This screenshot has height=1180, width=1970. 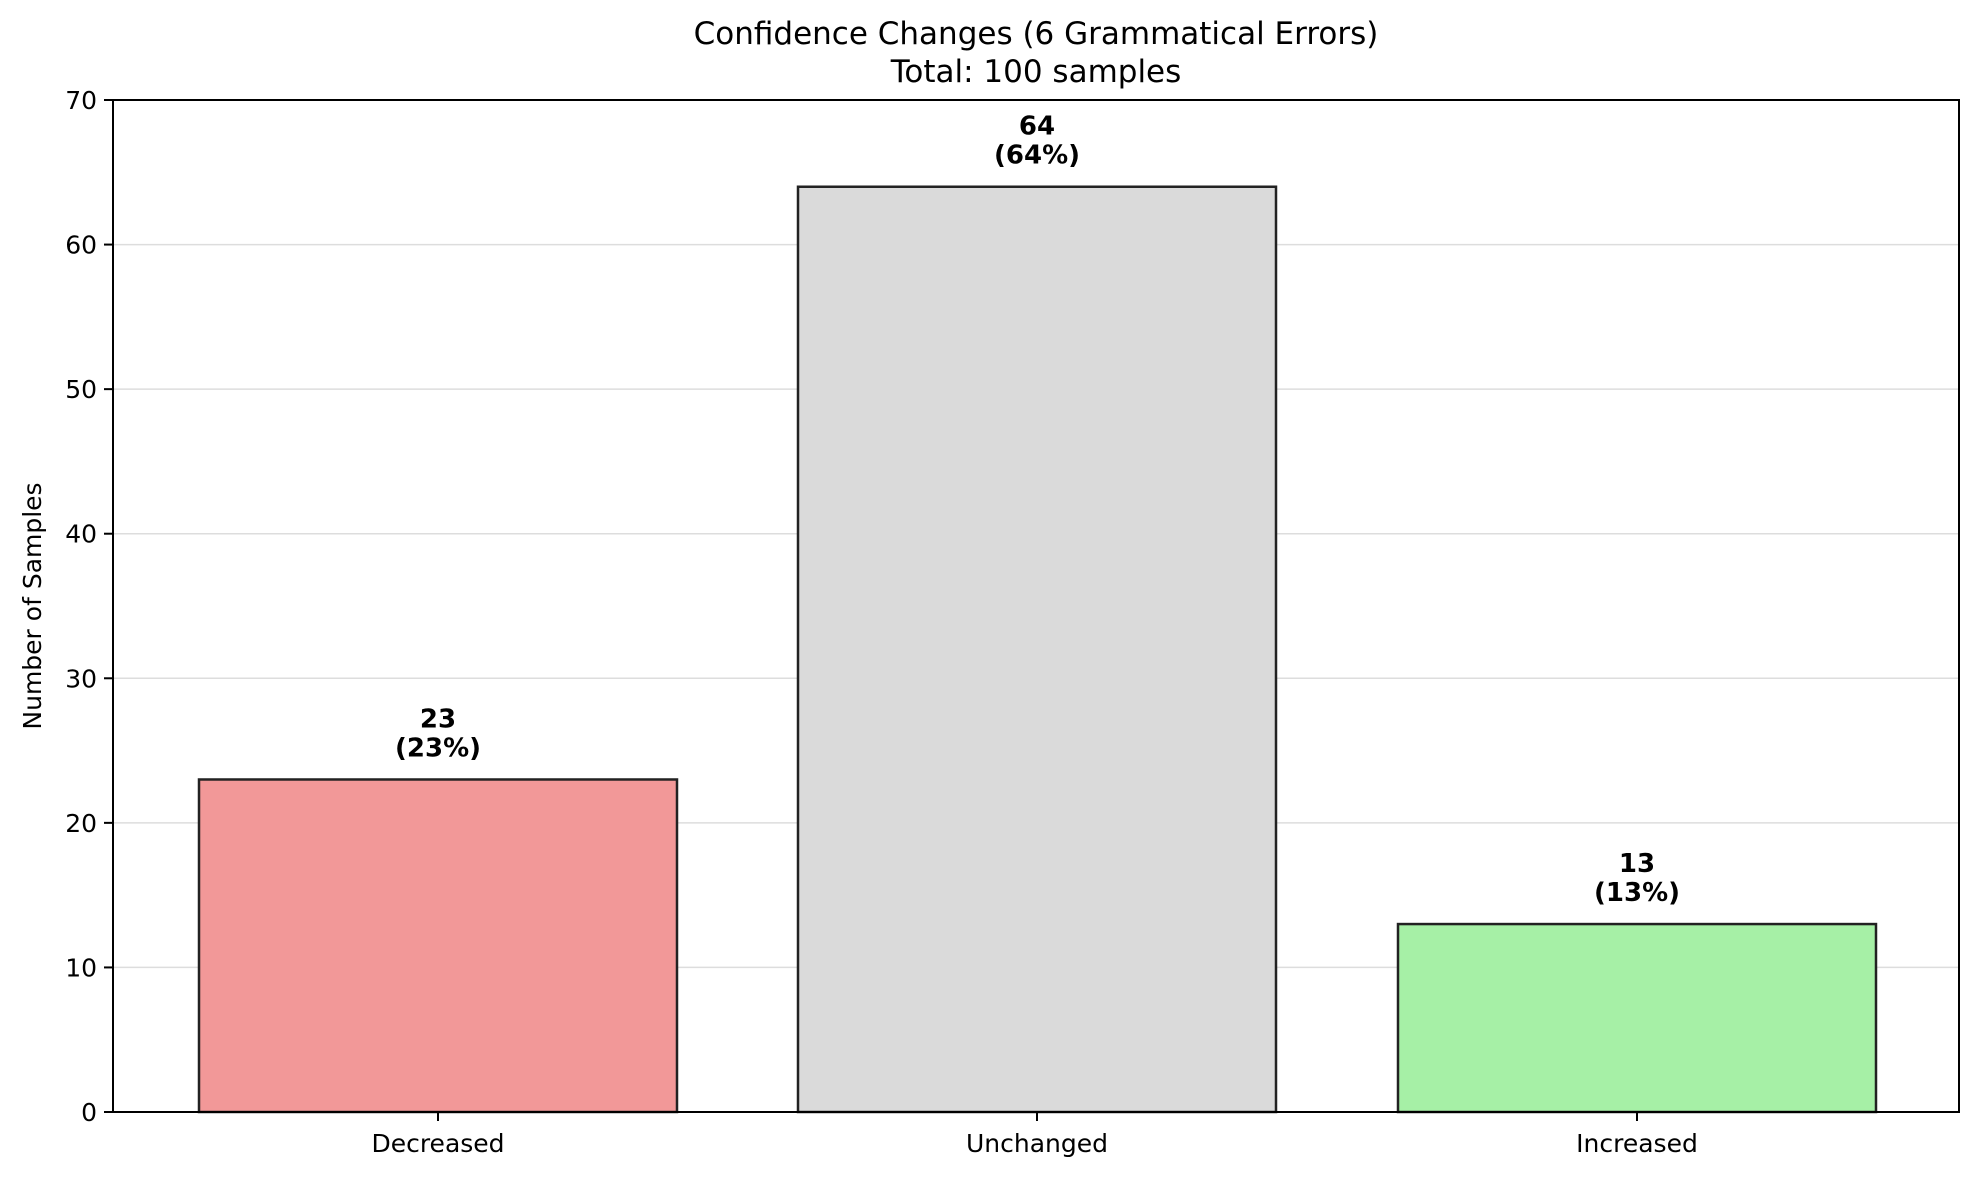 I want to click on chart-subtitle: Total: 100 samples, so click(x=1036, y=72).